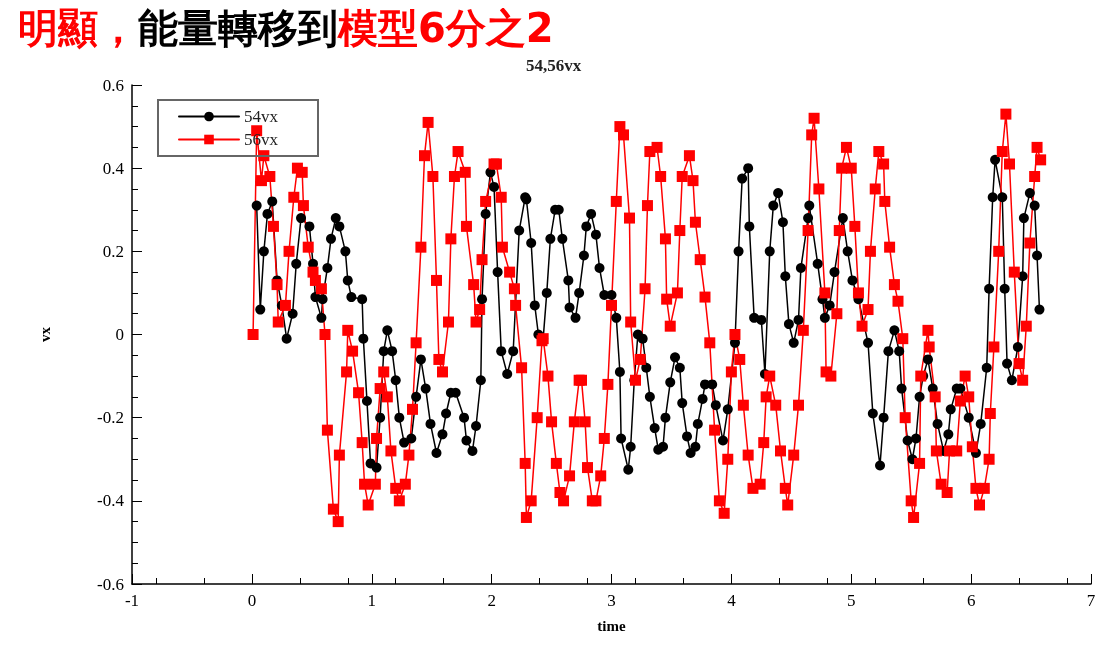  What do you see at coordinates (611, 625) in the screenshot?
I see `x-axis-title: time` at bounding box center [611, 625].